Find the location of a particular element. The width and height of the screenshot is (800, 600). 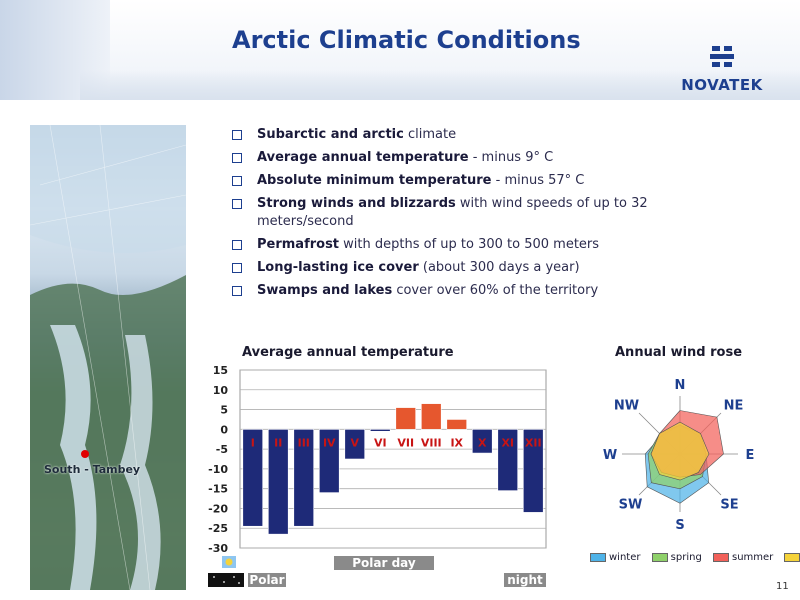

page-number: 11 is located at coordinates (782, 586).